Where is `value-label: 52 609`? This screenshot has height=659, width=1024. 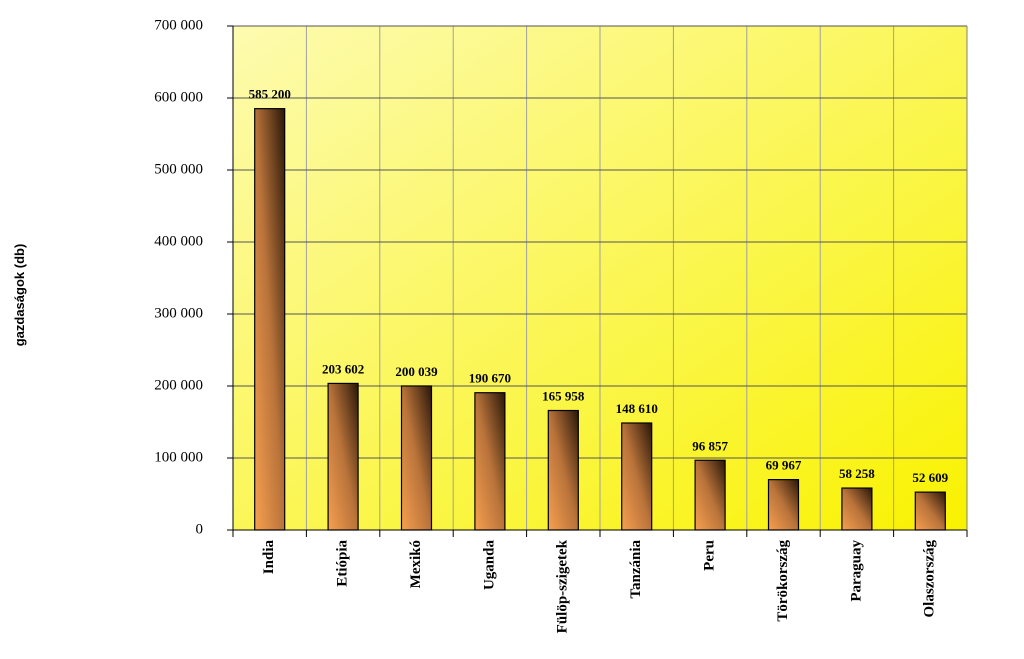
value-label: 52 609 is located at coordinates (930, 477).